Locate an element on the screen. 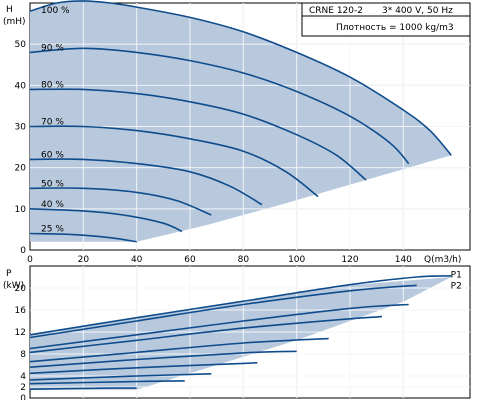 Image resolution: width=500 pixels, height=400 pixels. flow-tick-0: 0 is located at coordinates (30, 260).